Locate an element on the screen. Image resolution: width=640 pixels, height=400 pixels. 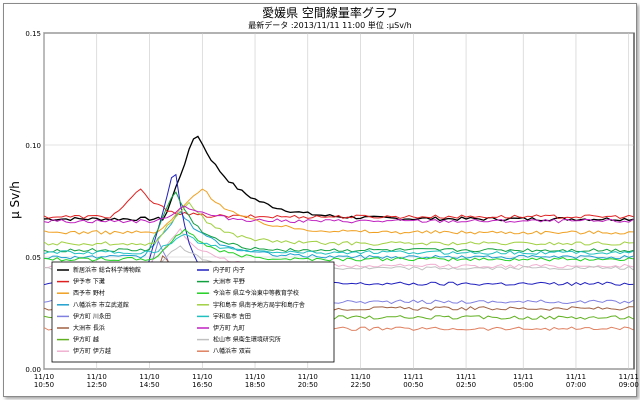
legend-entry: 伊方町 越 is located at coordinates (86, 340).